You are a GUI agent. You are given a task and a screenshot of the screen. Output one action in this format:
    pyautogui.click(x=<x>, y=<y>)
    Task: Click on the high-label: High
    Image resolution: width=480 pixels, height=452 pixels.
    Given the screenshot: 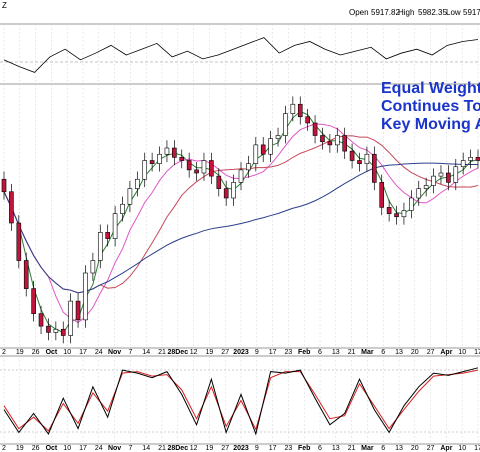 What is the action you would take?
    pyautogui.click(x=406, y=12)
    